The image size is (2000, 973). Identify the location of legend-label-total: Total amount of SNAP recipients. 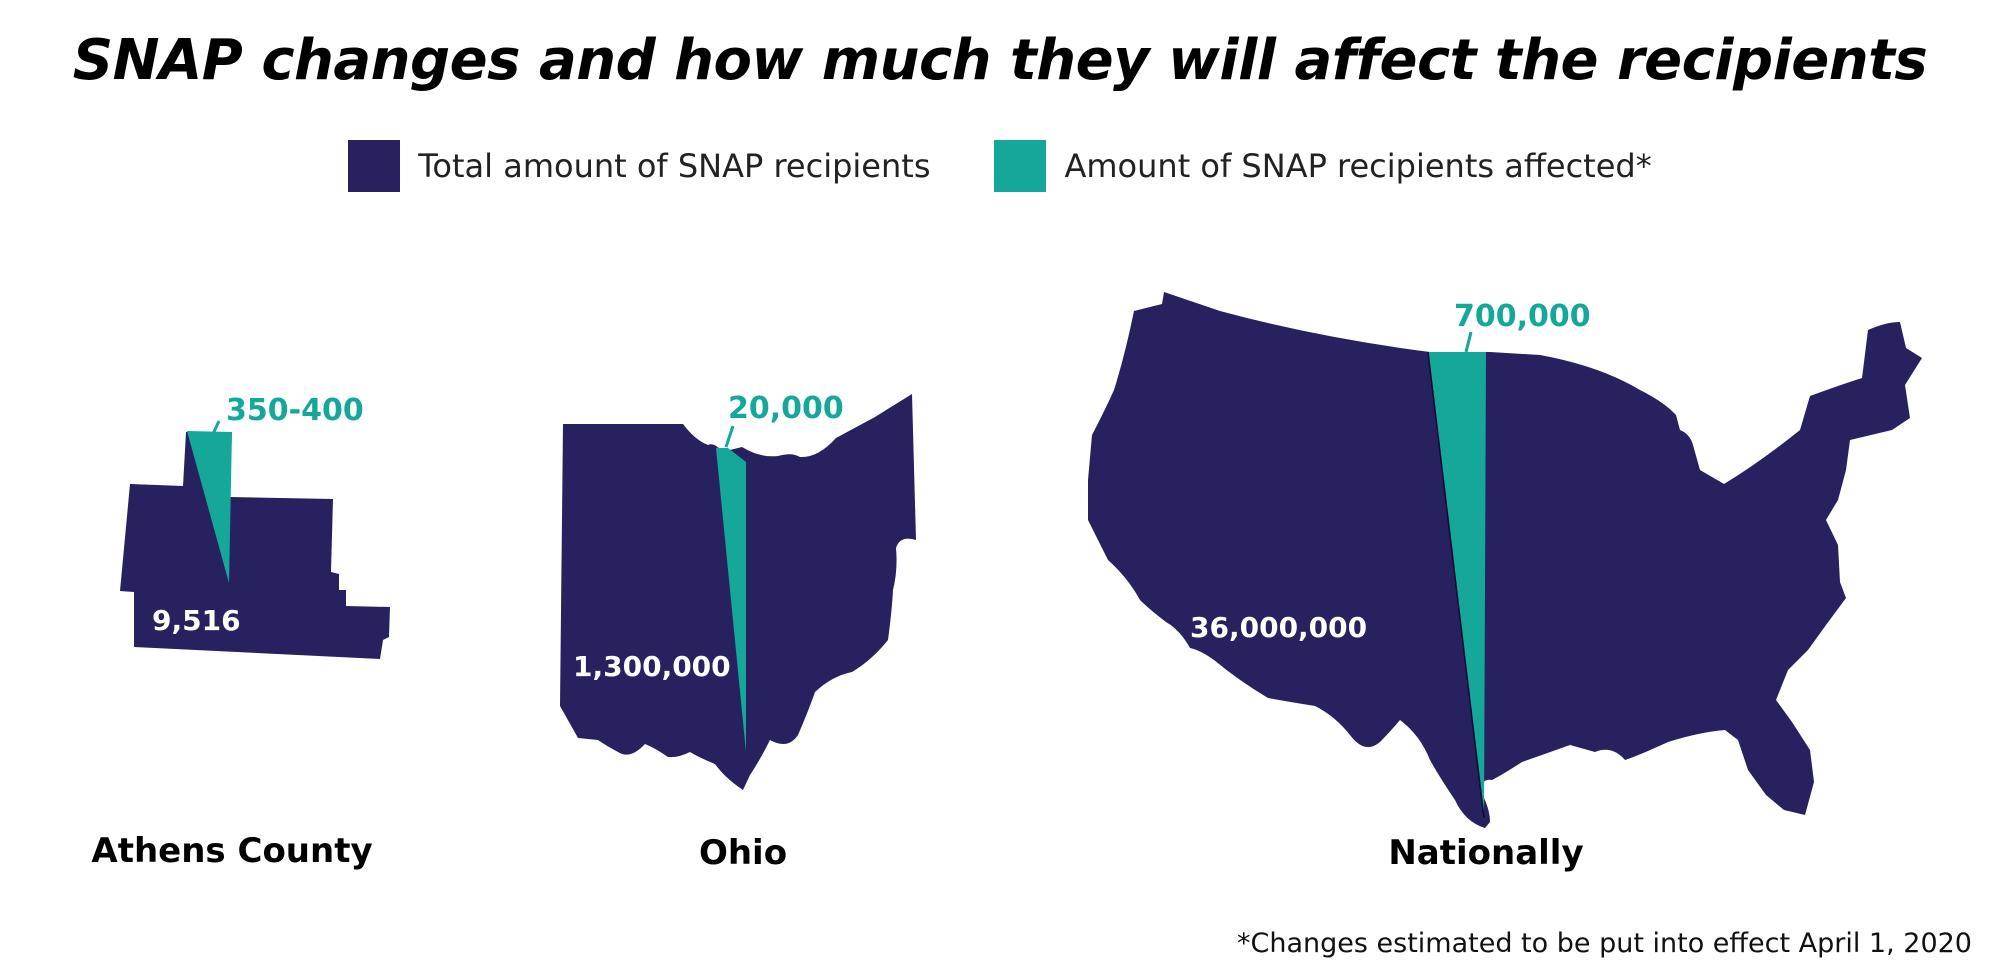
(674, 166).